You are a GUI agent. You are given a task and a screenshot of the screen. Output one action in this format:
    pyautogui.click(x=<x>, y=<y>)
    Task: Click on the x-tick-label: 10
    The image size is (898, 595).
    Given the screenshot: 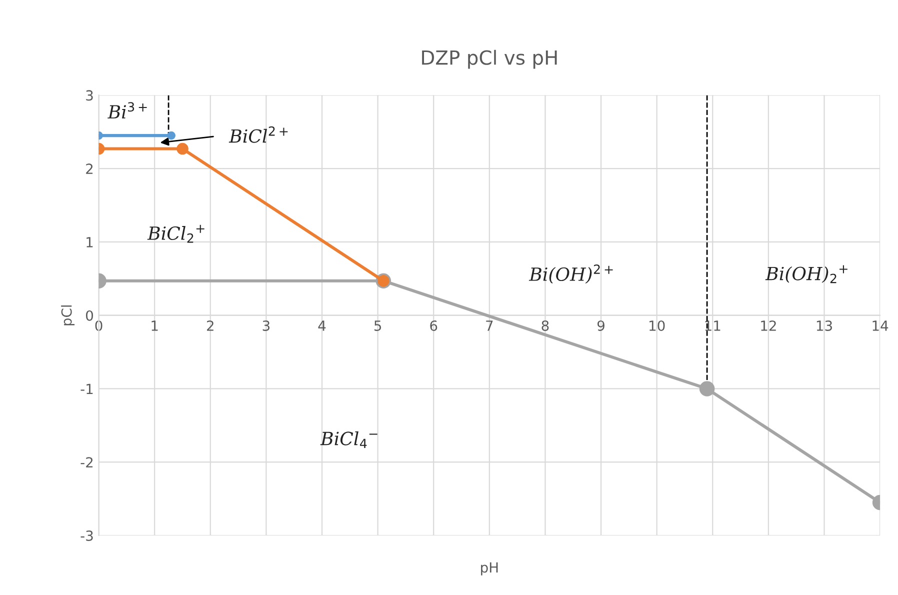 What is the action you would take?
    pyautogui.click(x=657, y=325)
    